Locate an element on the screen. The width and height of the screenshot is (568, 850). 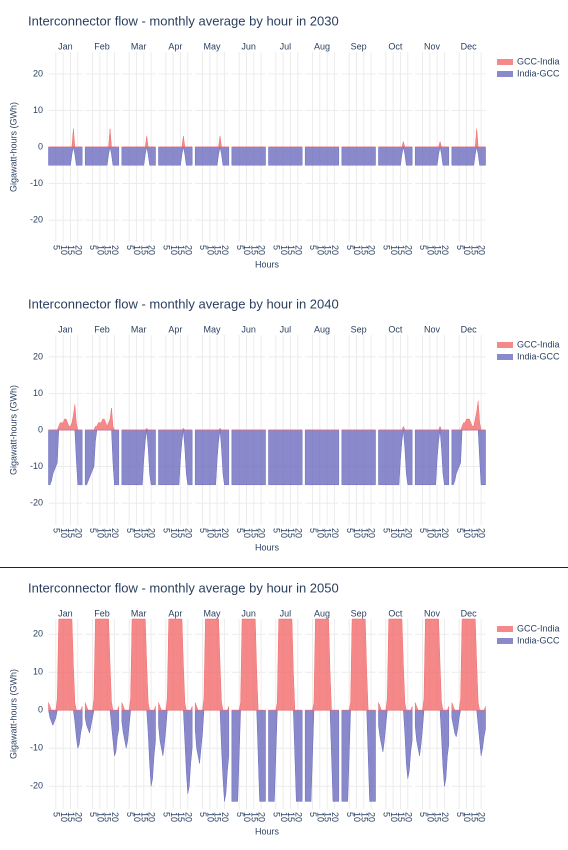
y-tick-label: -20 is located at coordinates (36, 786).